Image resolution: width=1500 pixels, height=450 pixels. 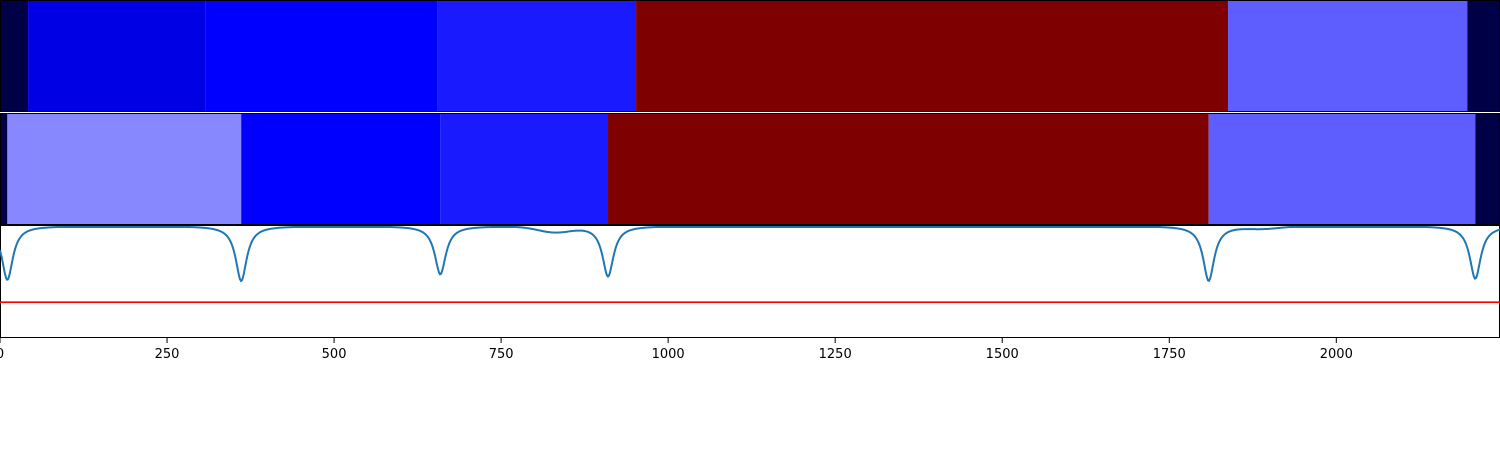 I want to click on x-tick-label: 750, so click(x=501, y=354).